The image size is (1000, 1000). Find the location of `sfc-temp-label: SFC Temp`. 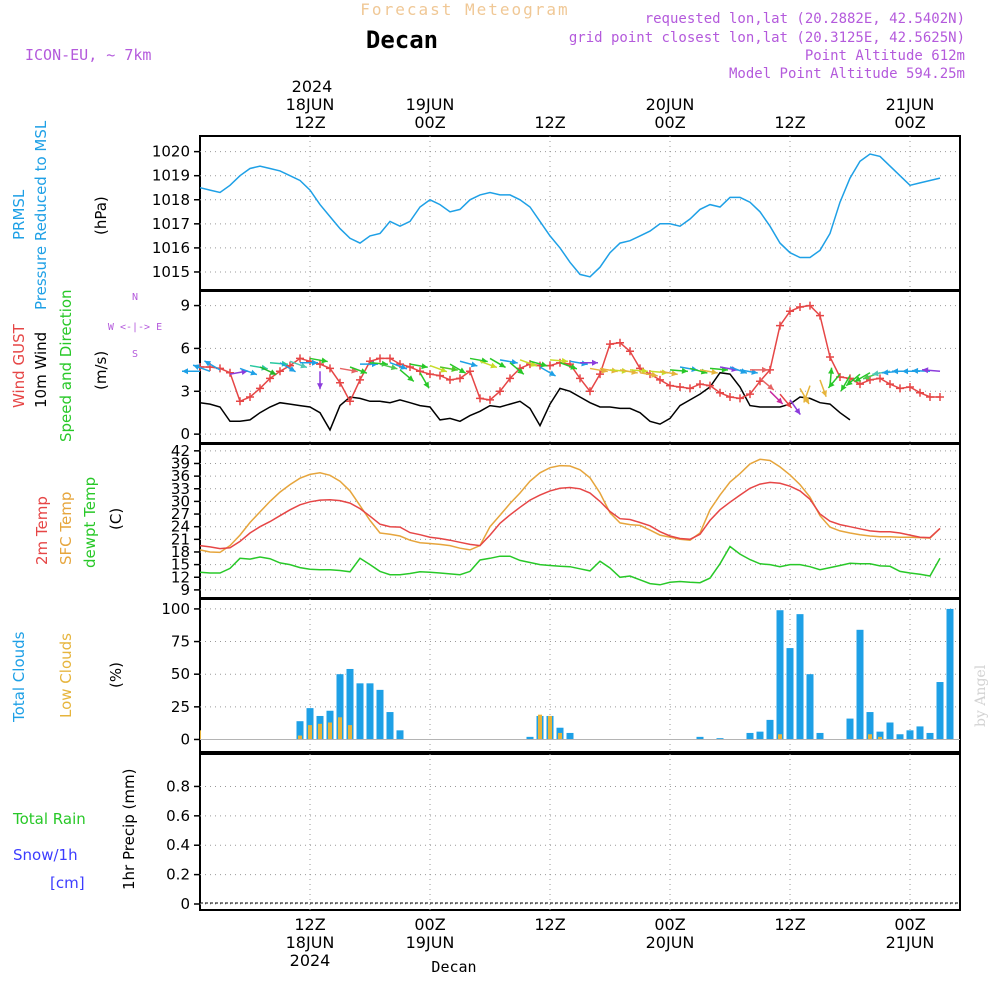

sfc-temp-label: SFC Temp is located at coordinates (66, 528).